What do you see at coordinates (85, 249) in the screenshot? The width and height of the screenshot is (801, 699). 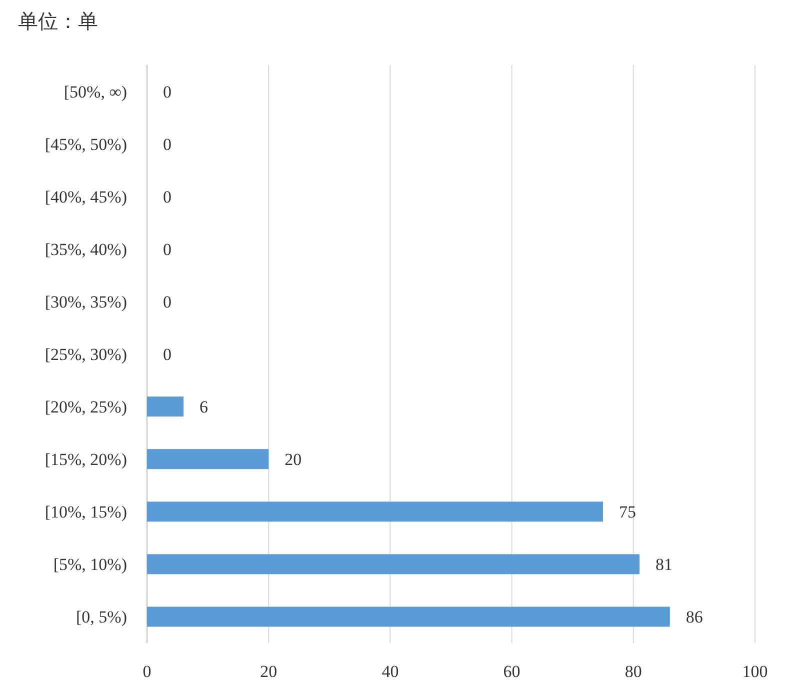 I see `y-tick-label: [35%, 40%)` at bounding box center [85, 249].